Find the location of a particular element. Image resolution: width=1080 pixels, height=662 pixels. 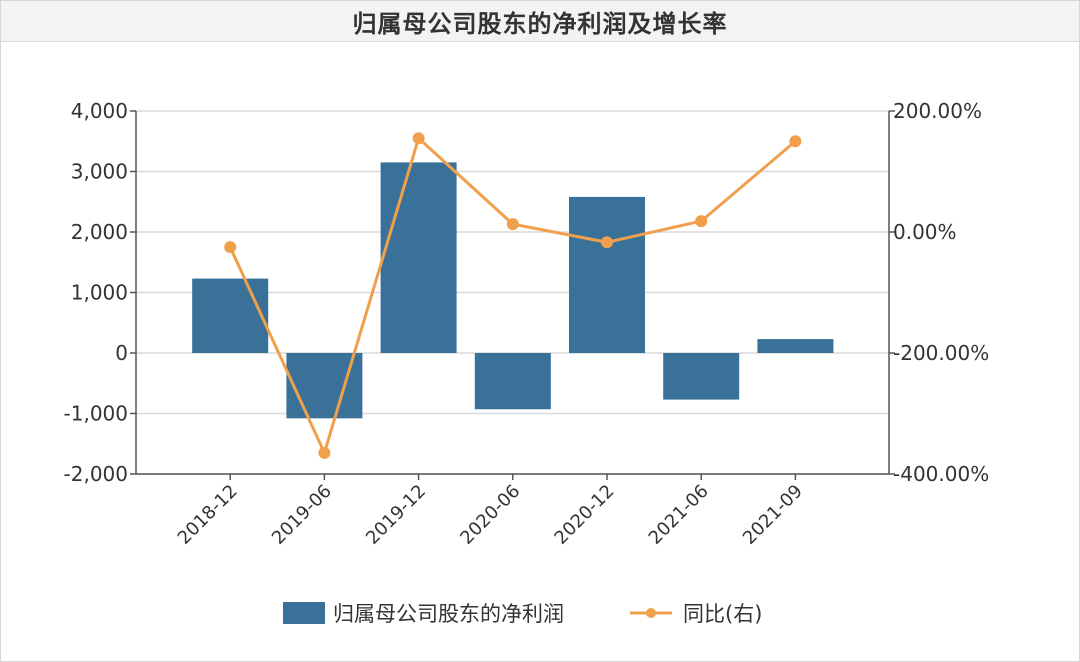

legend-bar-swatch is located at coordinates (304, 613).